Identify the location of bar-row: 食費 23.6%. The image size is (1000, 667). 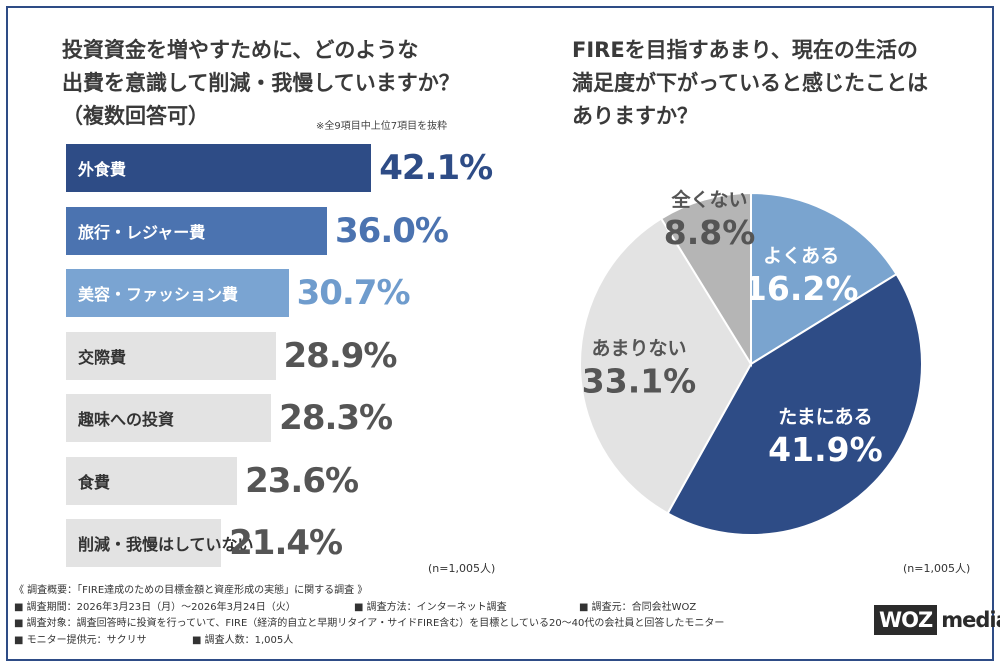
(212, 480).